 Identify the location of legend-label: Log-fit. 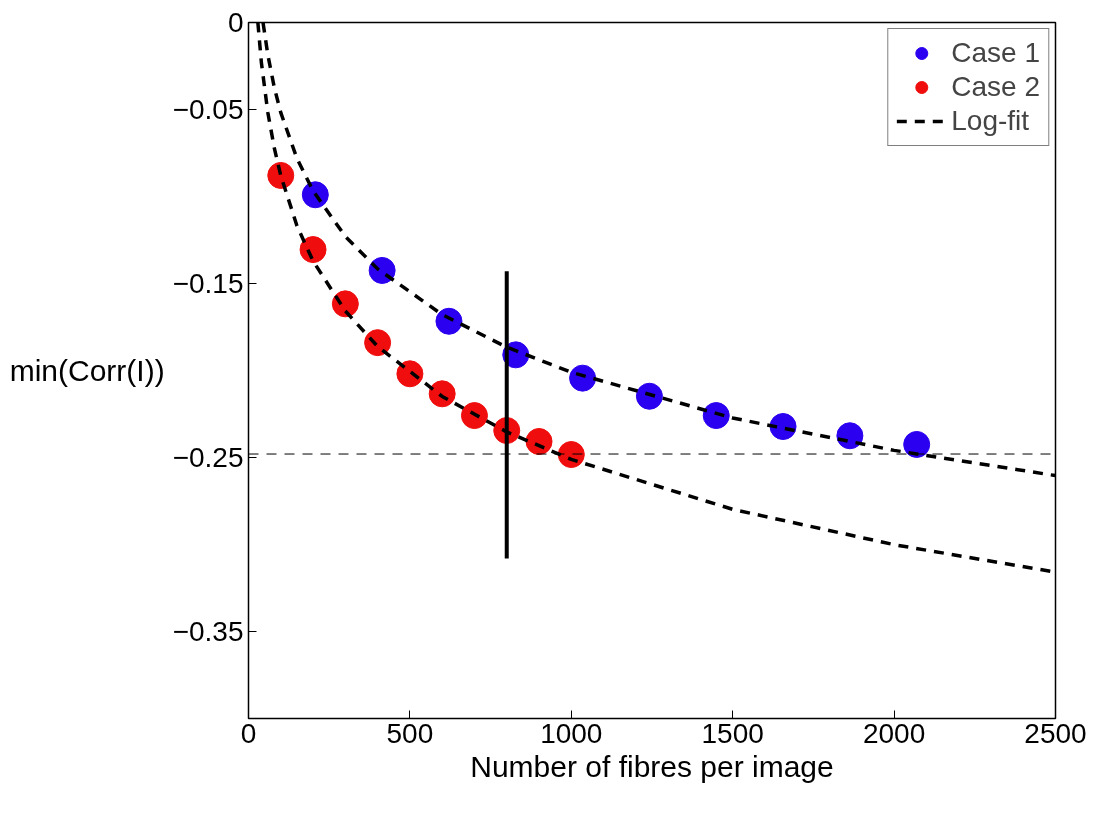
(990, 121).